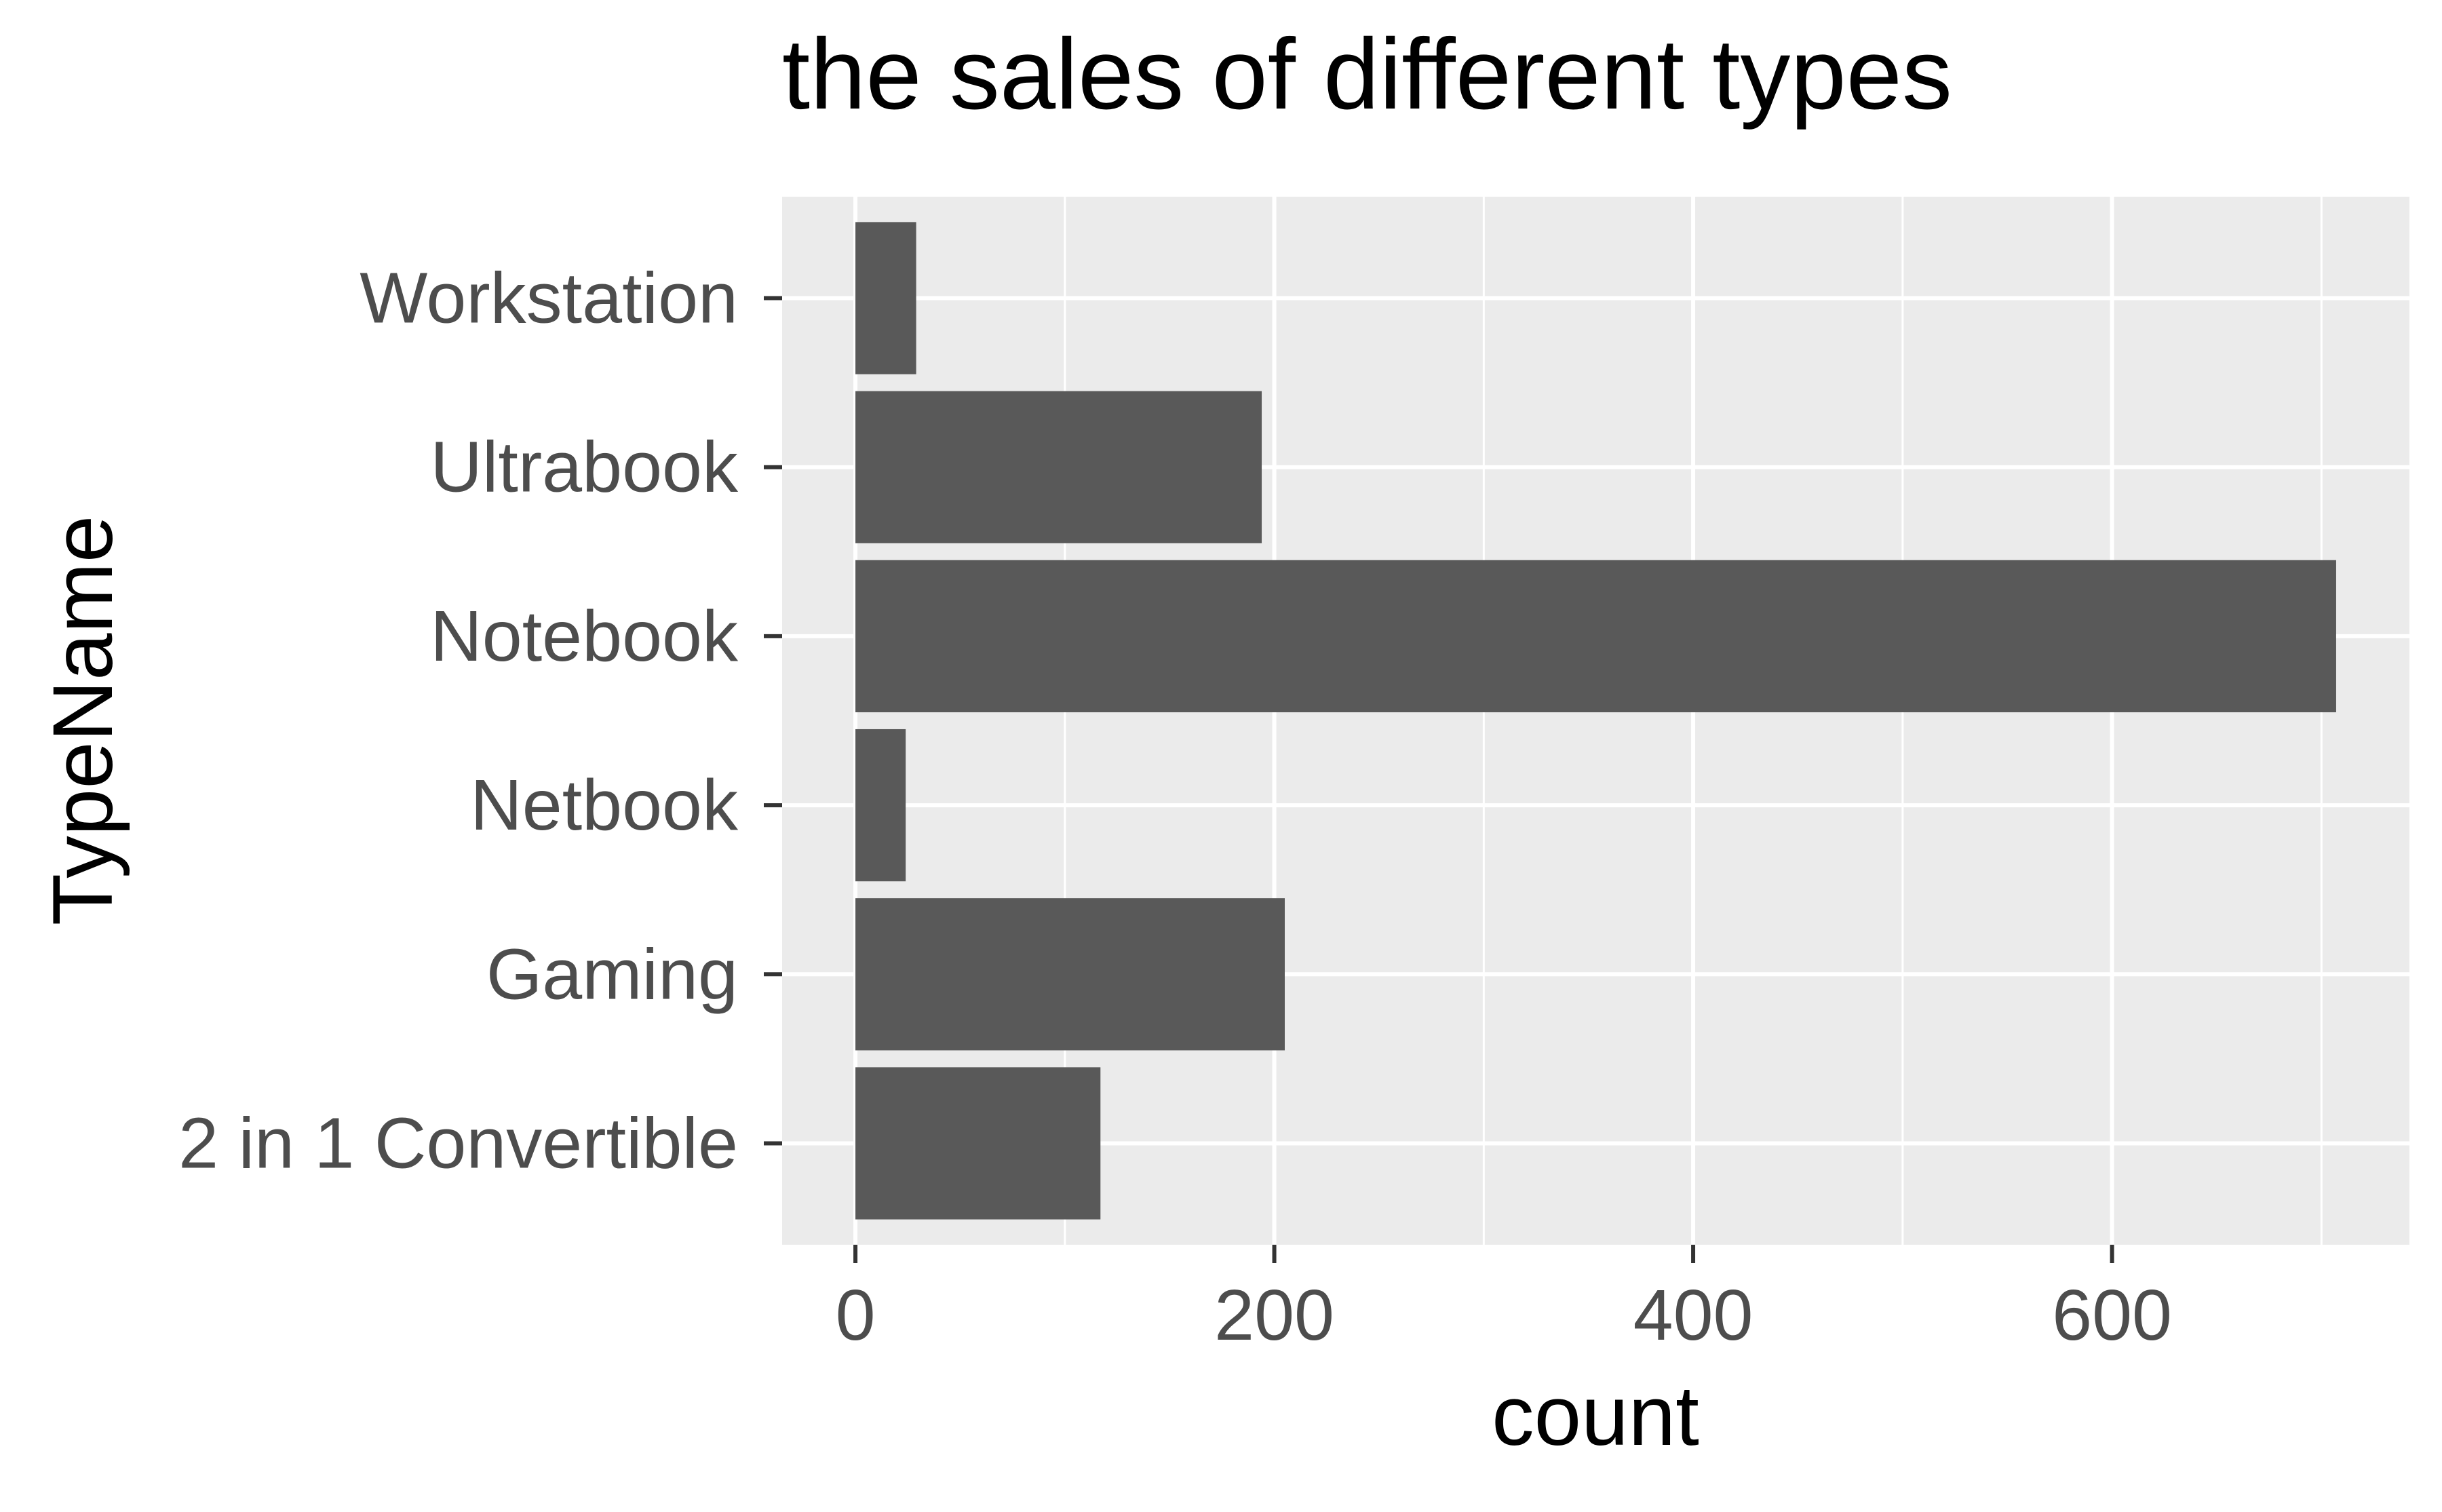 The image size is (2442, 1512). I want to click on bar-workstation, so click(885, 298).